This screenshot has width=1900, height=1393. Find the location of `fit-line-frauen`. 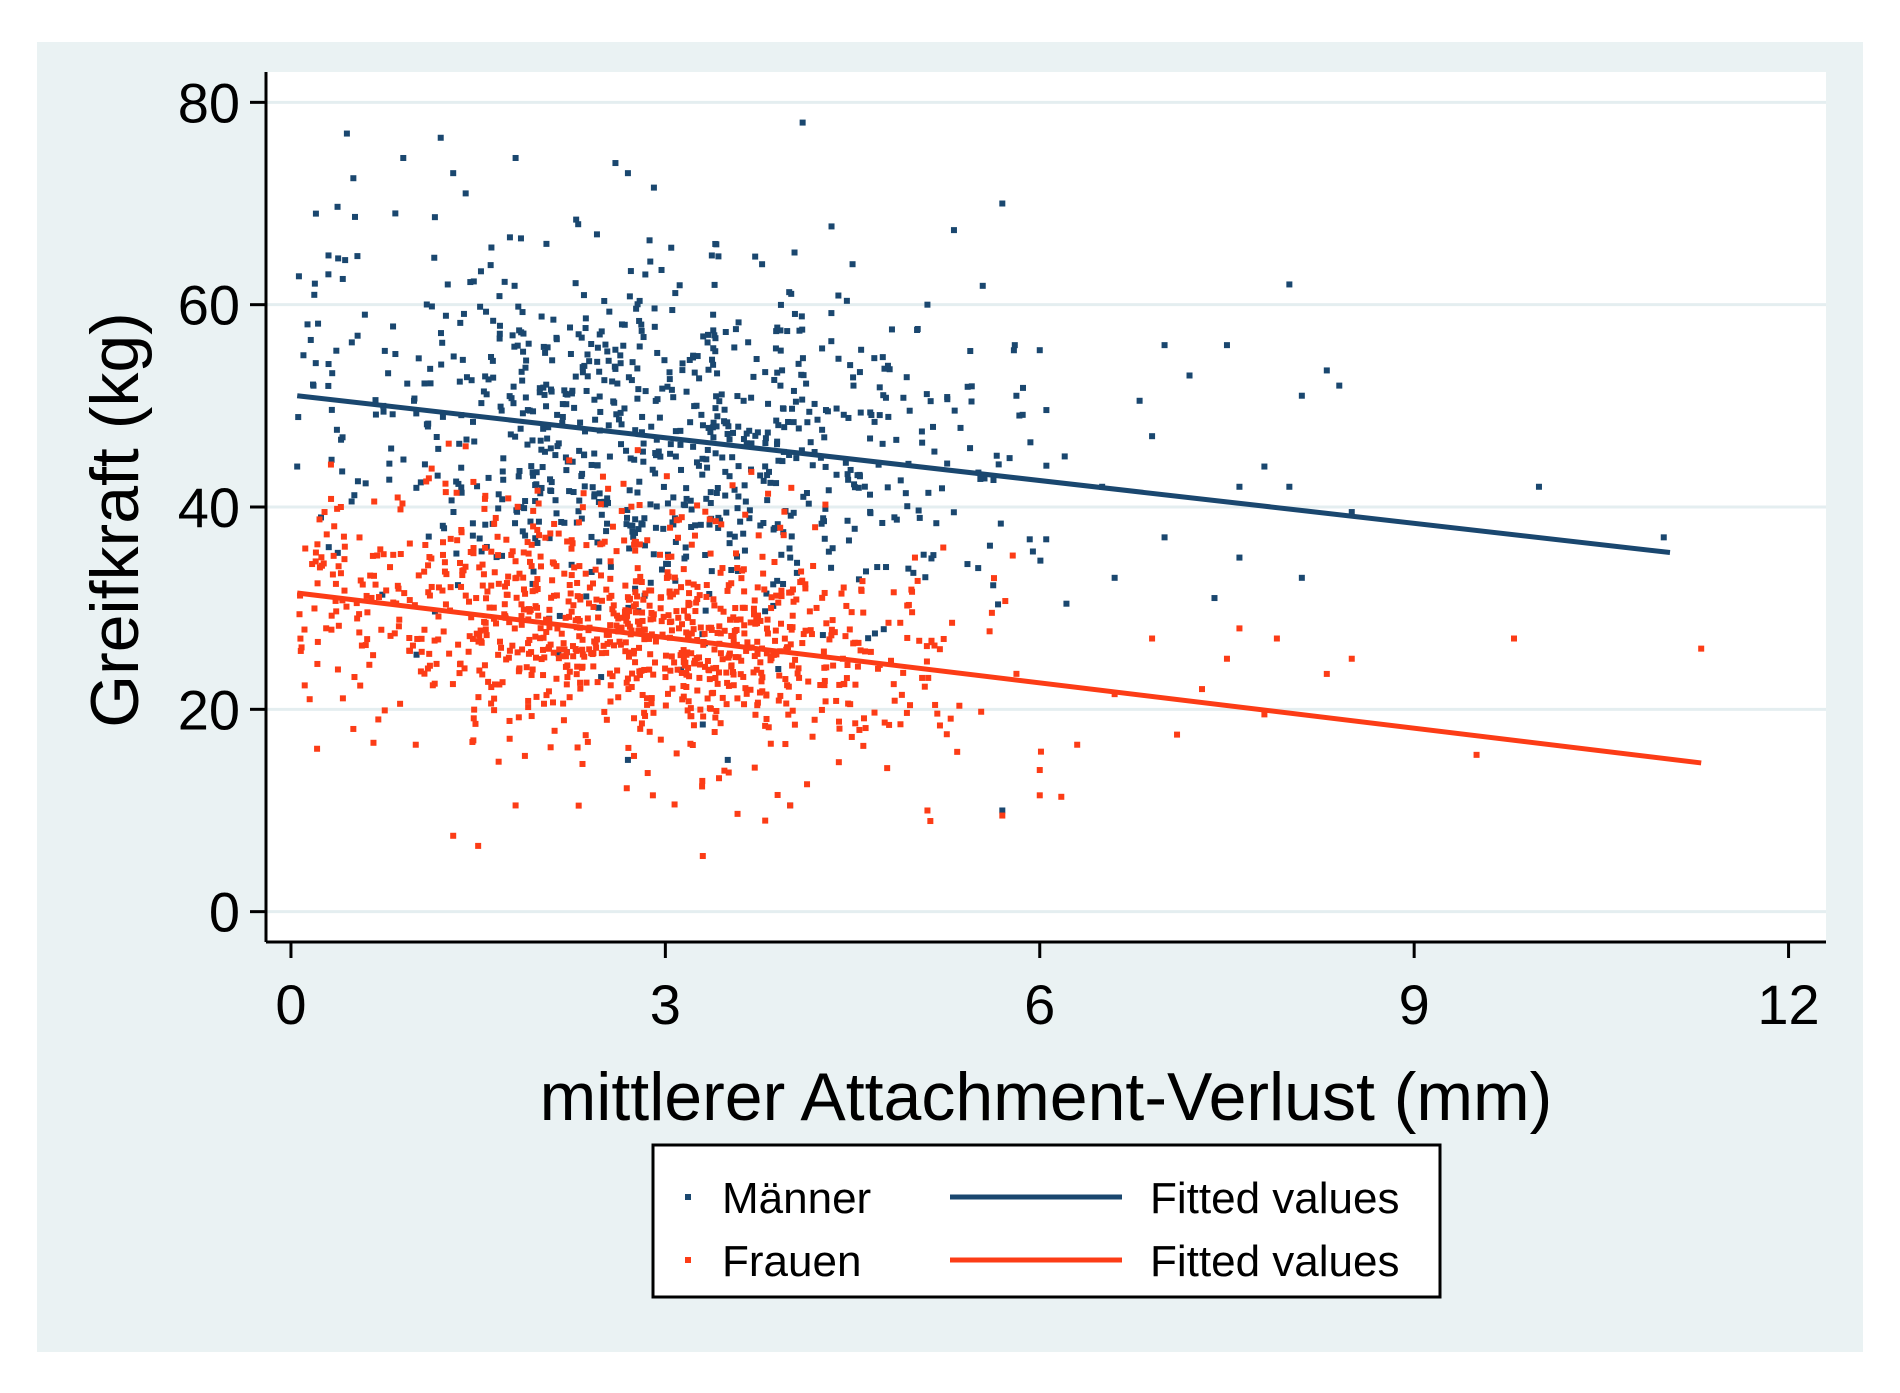

fit-line-frauen is located at coordinates (999, 678).